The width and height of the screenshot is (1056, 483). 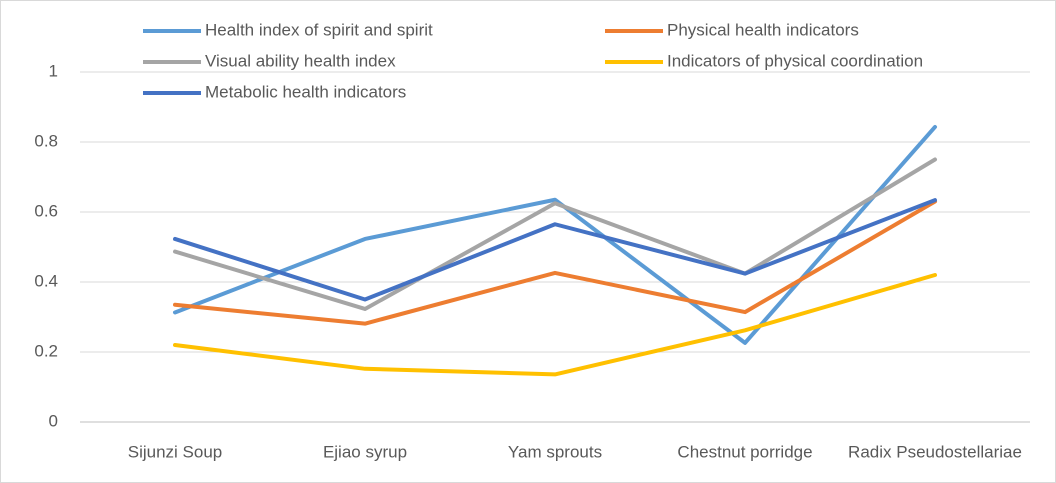 I want to click on y-tick-label: 0.8, so click(x=46, y=140).